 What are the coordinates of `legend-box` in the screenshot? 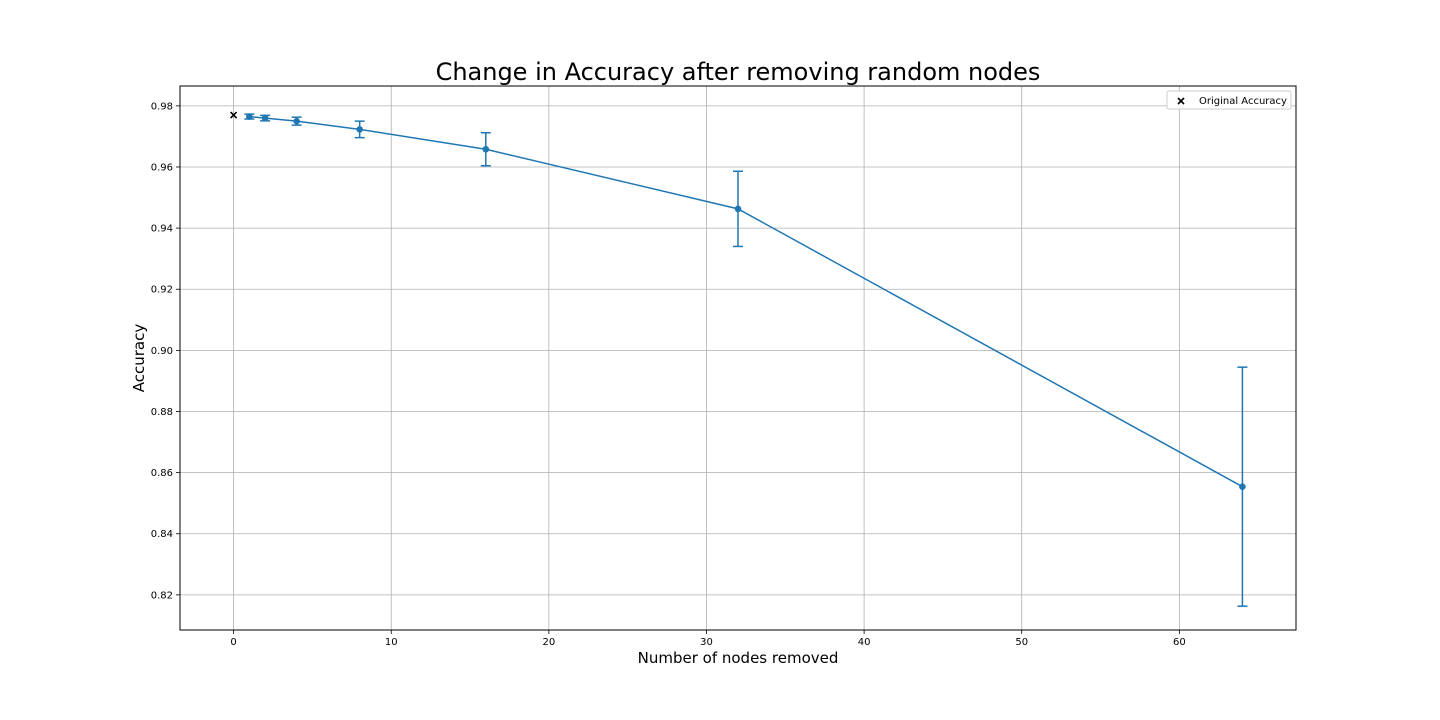 It's located at (1229, 100).